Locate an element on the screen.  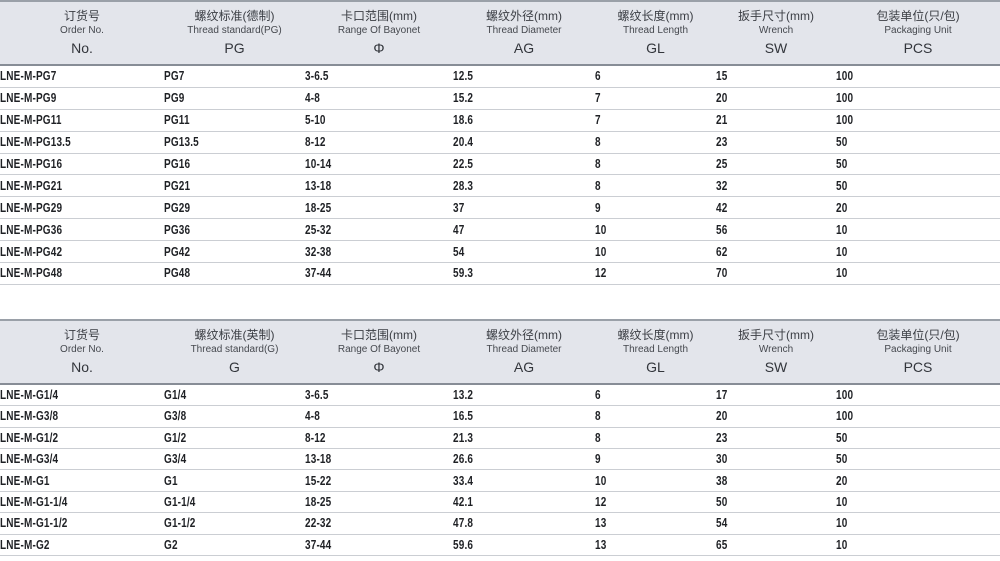
cell-order-no: LNE-M-PG11 is located at coordinates (82, 120).